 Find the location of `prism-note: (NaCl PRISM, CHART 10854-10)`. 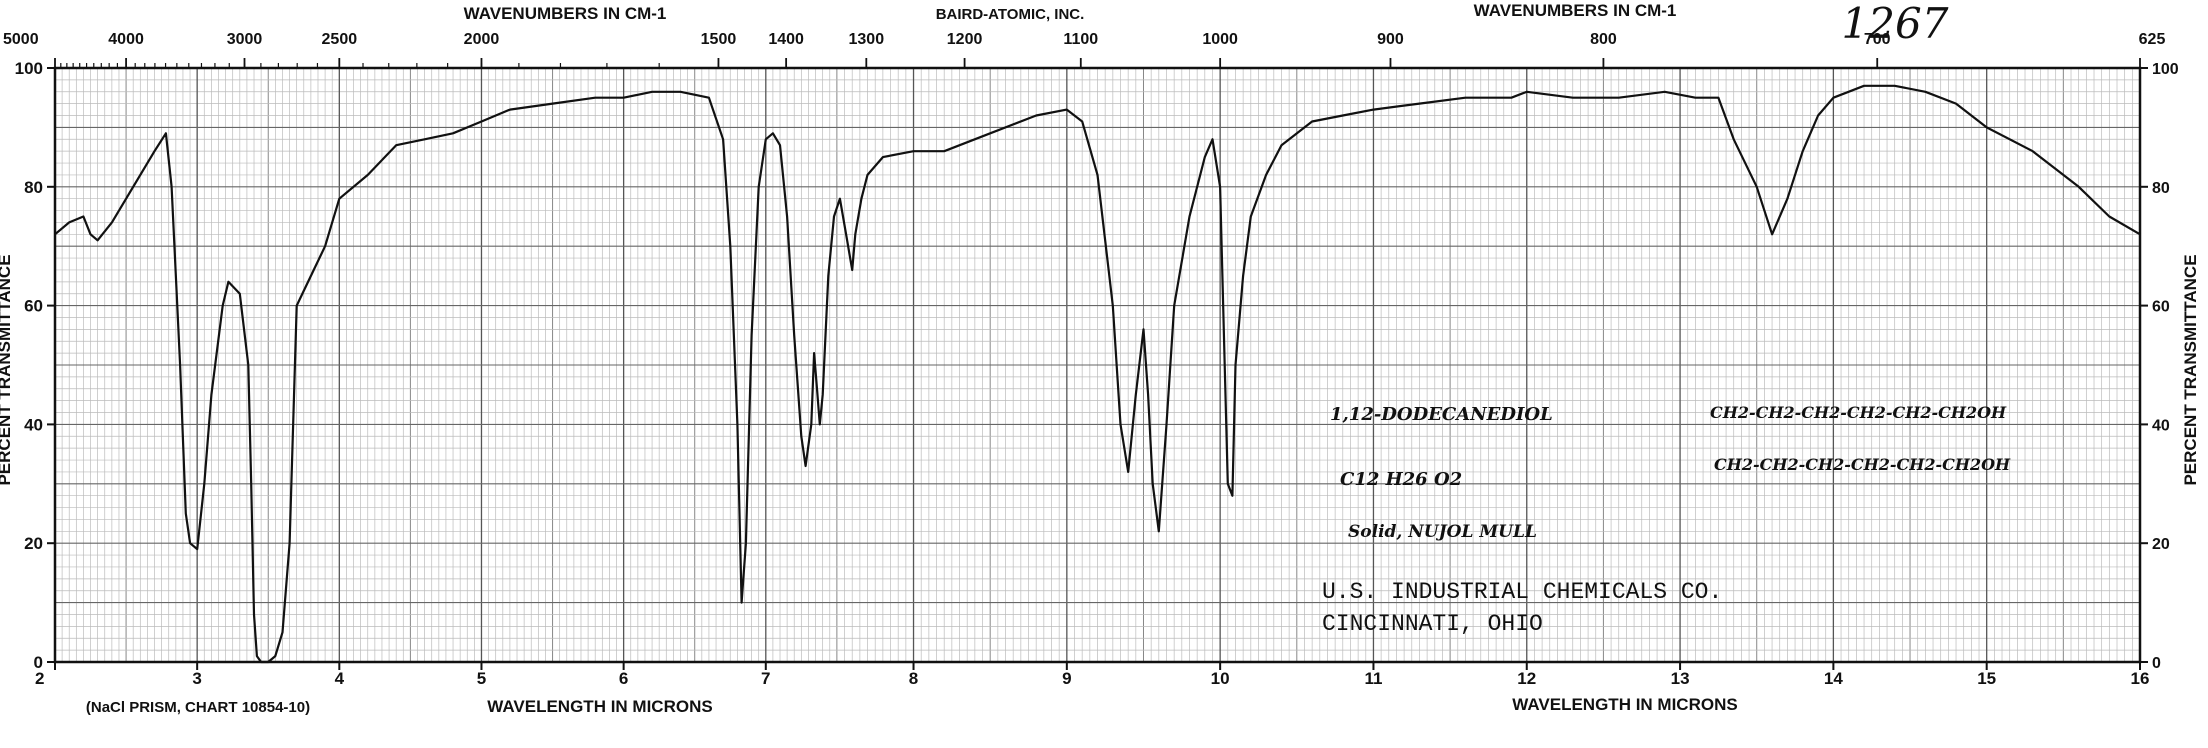

prism-note: (NaCl PRISM, CHART 10854-10) is located at coordinates (198, 707).